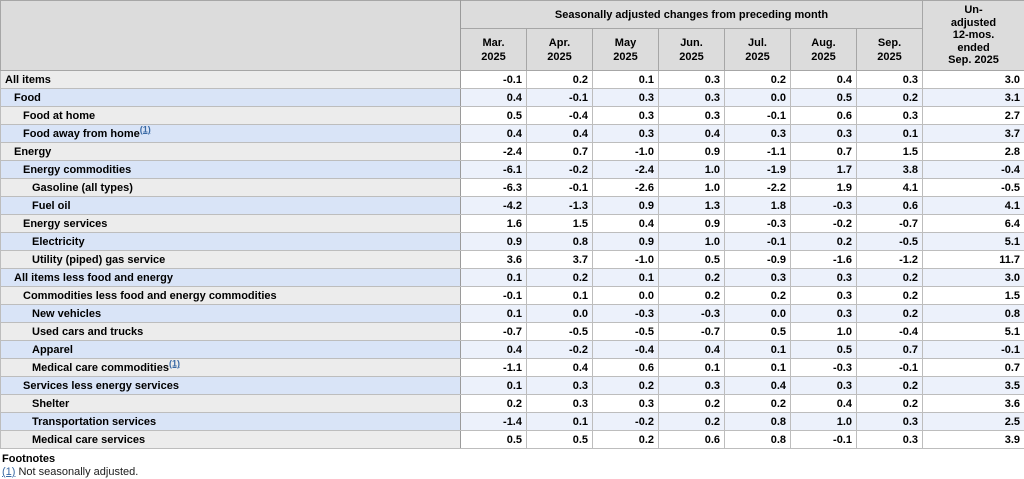 The image size is (1024, 479). Describe the element at coordinates (973, 36) in the screenshot. I see `unadjusted-column-header: Un- adjusted 12-mos. ended Sep. 2025` at that location.